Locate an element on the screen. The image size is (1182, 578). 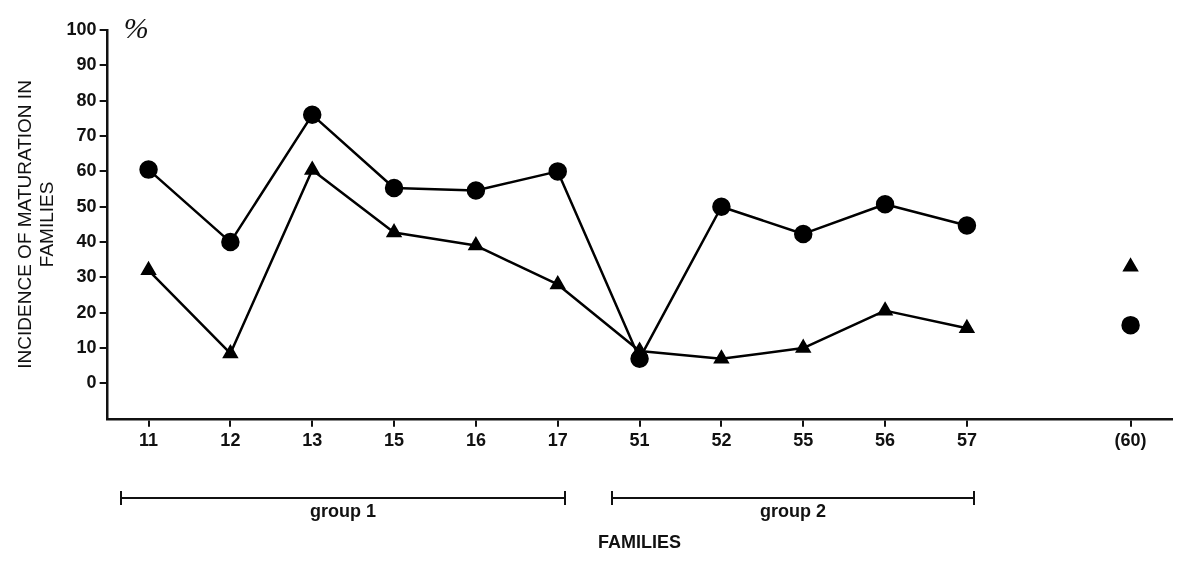
x-tick-label: 15 is located at coordinates (394, 439).